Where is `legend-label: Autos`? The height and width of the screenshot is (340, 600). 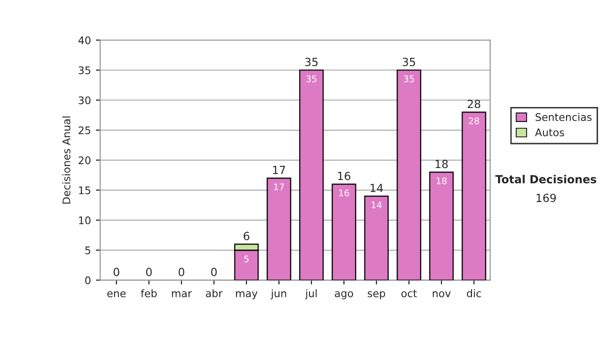 legend-label: Autos is located at coordinates (549, 132).